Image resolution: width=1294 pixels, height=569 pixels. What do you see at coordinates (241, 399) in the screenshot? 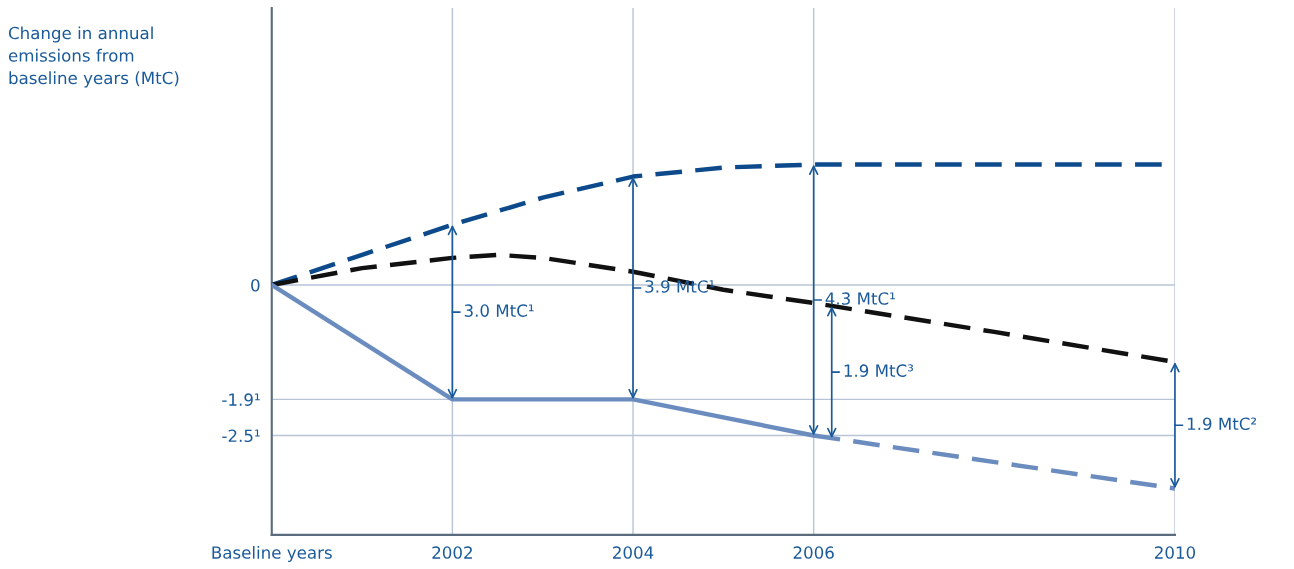
I see `y-tick-label: -1.9¹` at bounding box center [241, 399].